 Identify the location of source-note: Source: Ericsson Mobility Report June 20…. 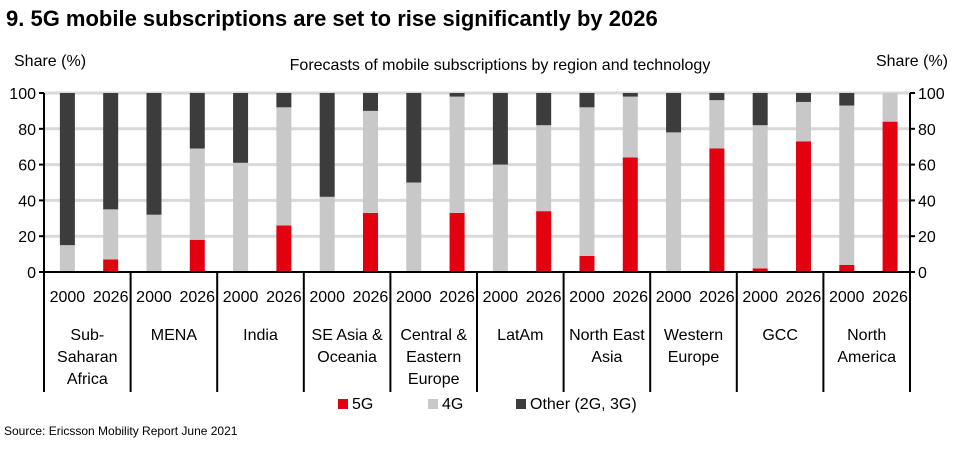
(121, 431).